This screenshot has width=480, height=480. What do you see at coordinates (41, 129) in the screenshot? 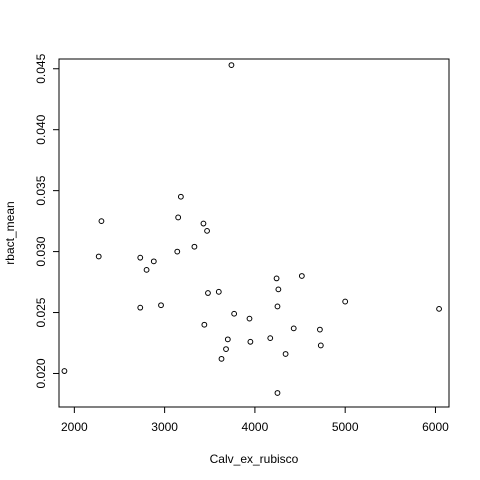
I see `y-tick-label: 0.040` at bounding box center [41, 129].